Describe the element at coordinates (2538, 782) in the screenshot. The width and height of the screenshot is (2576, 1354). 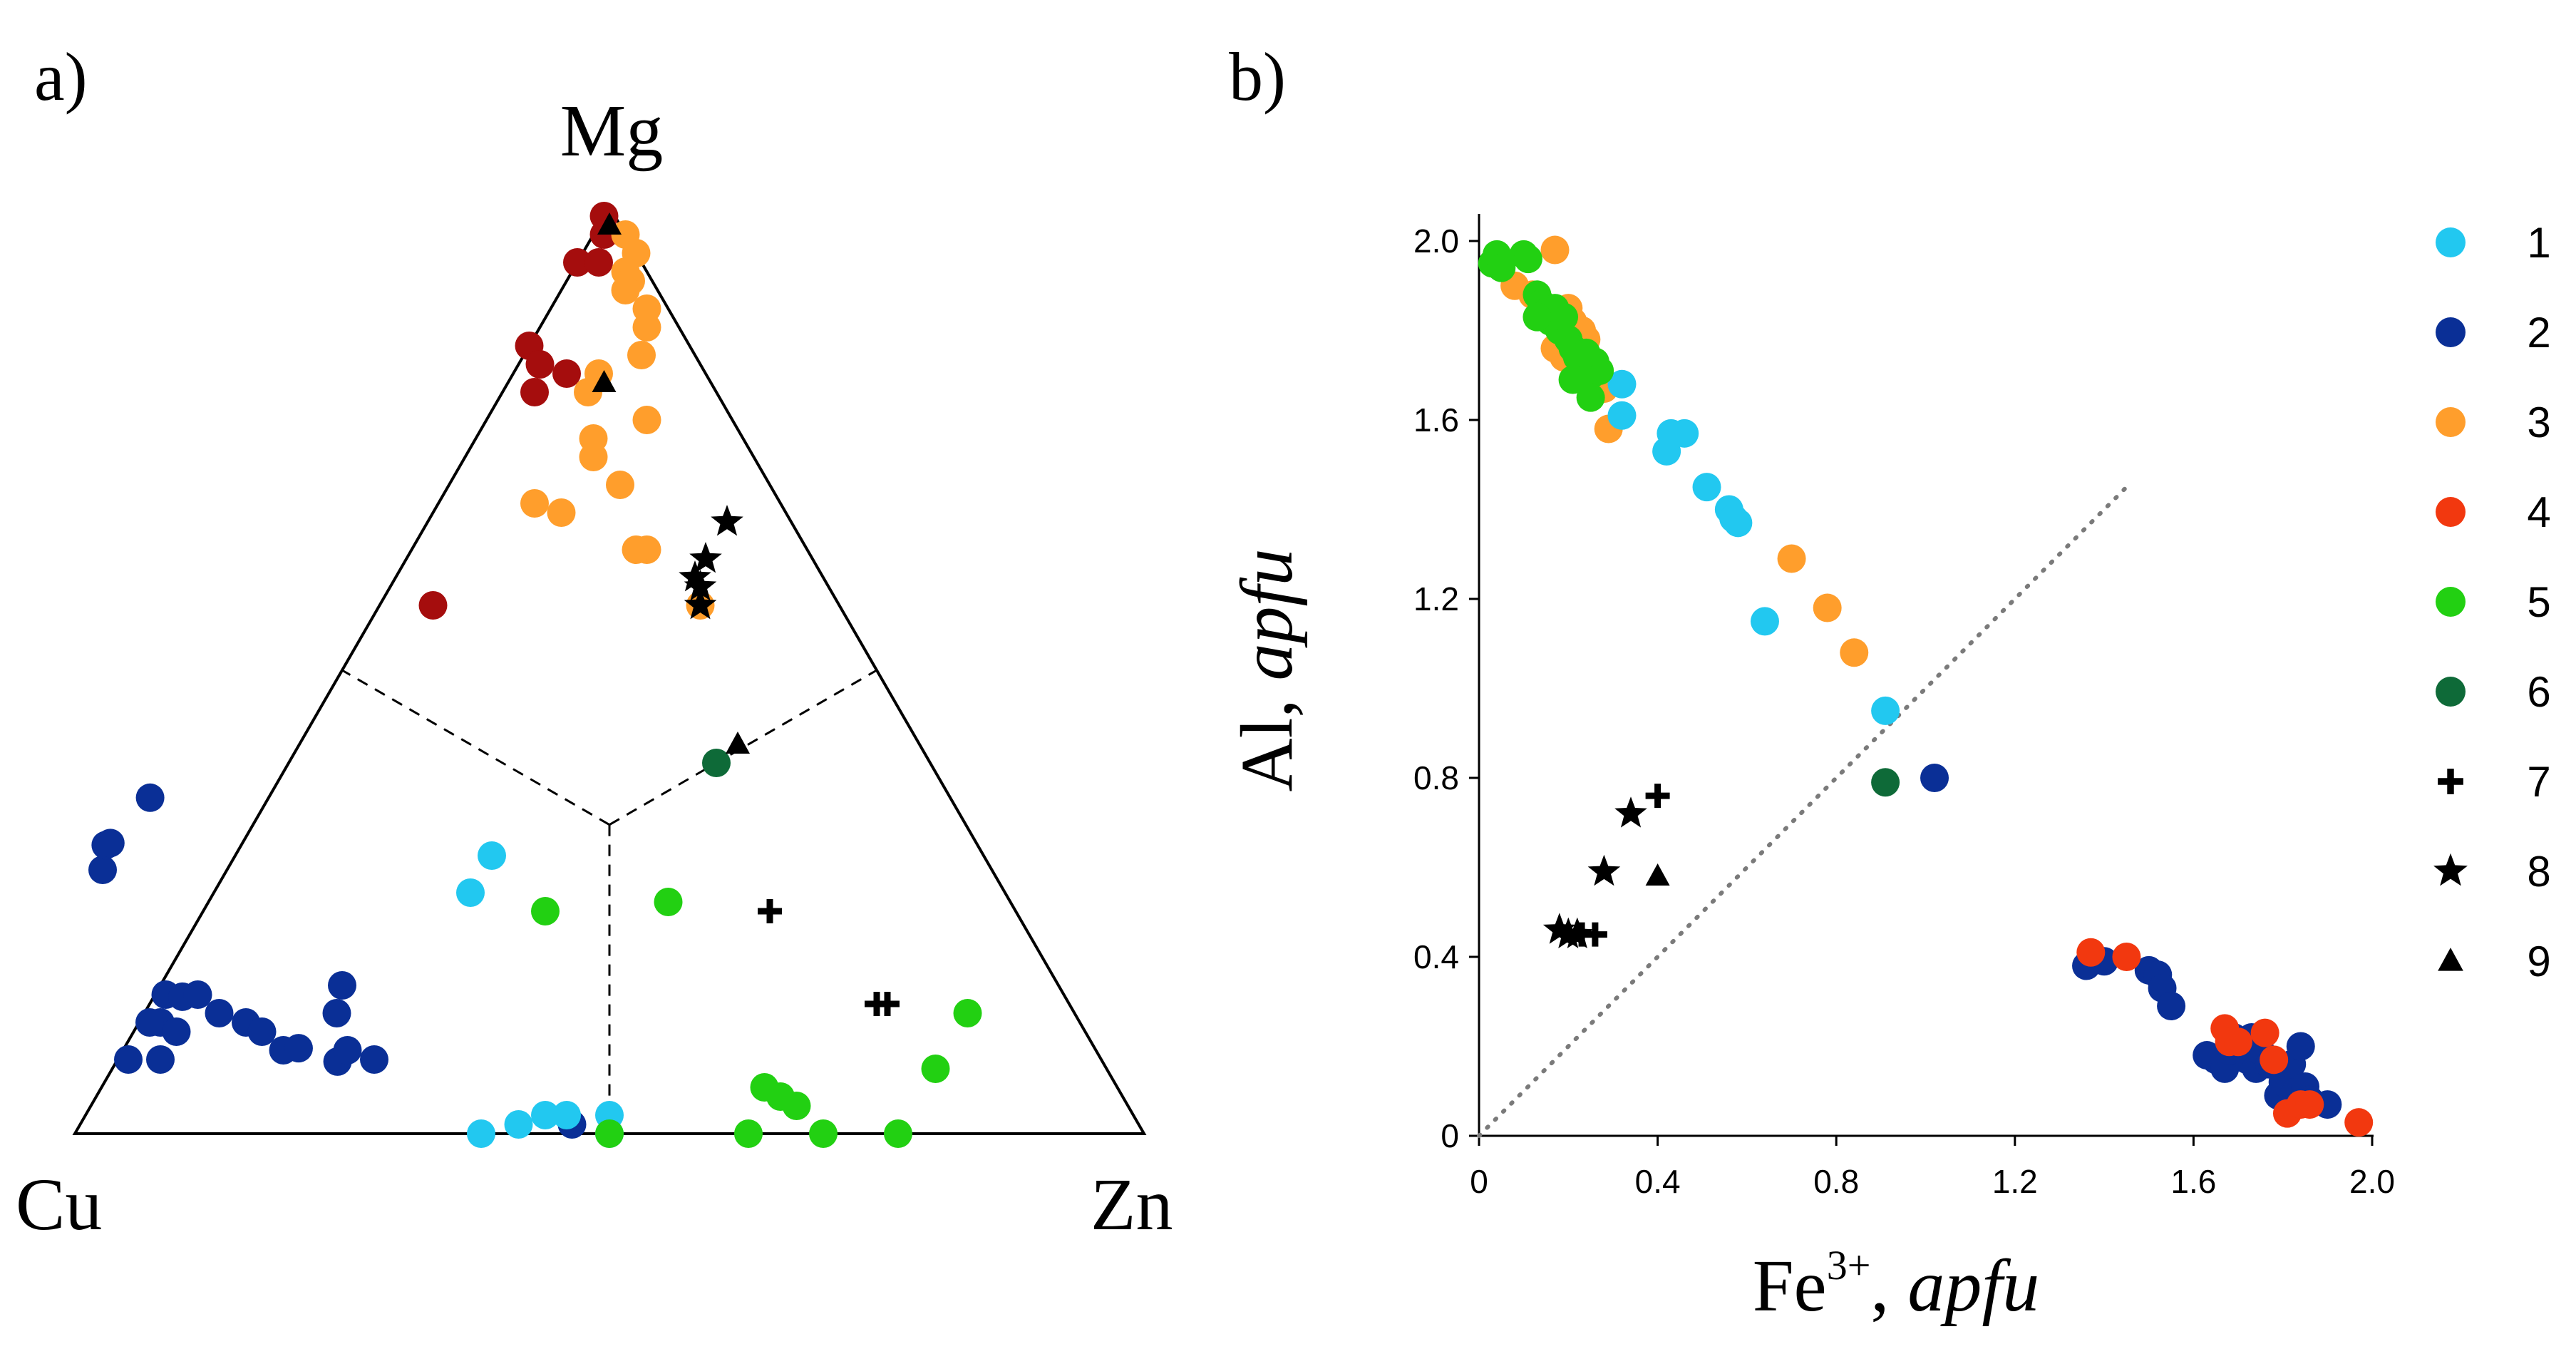
I see `legend-label-7: 7` at that location.